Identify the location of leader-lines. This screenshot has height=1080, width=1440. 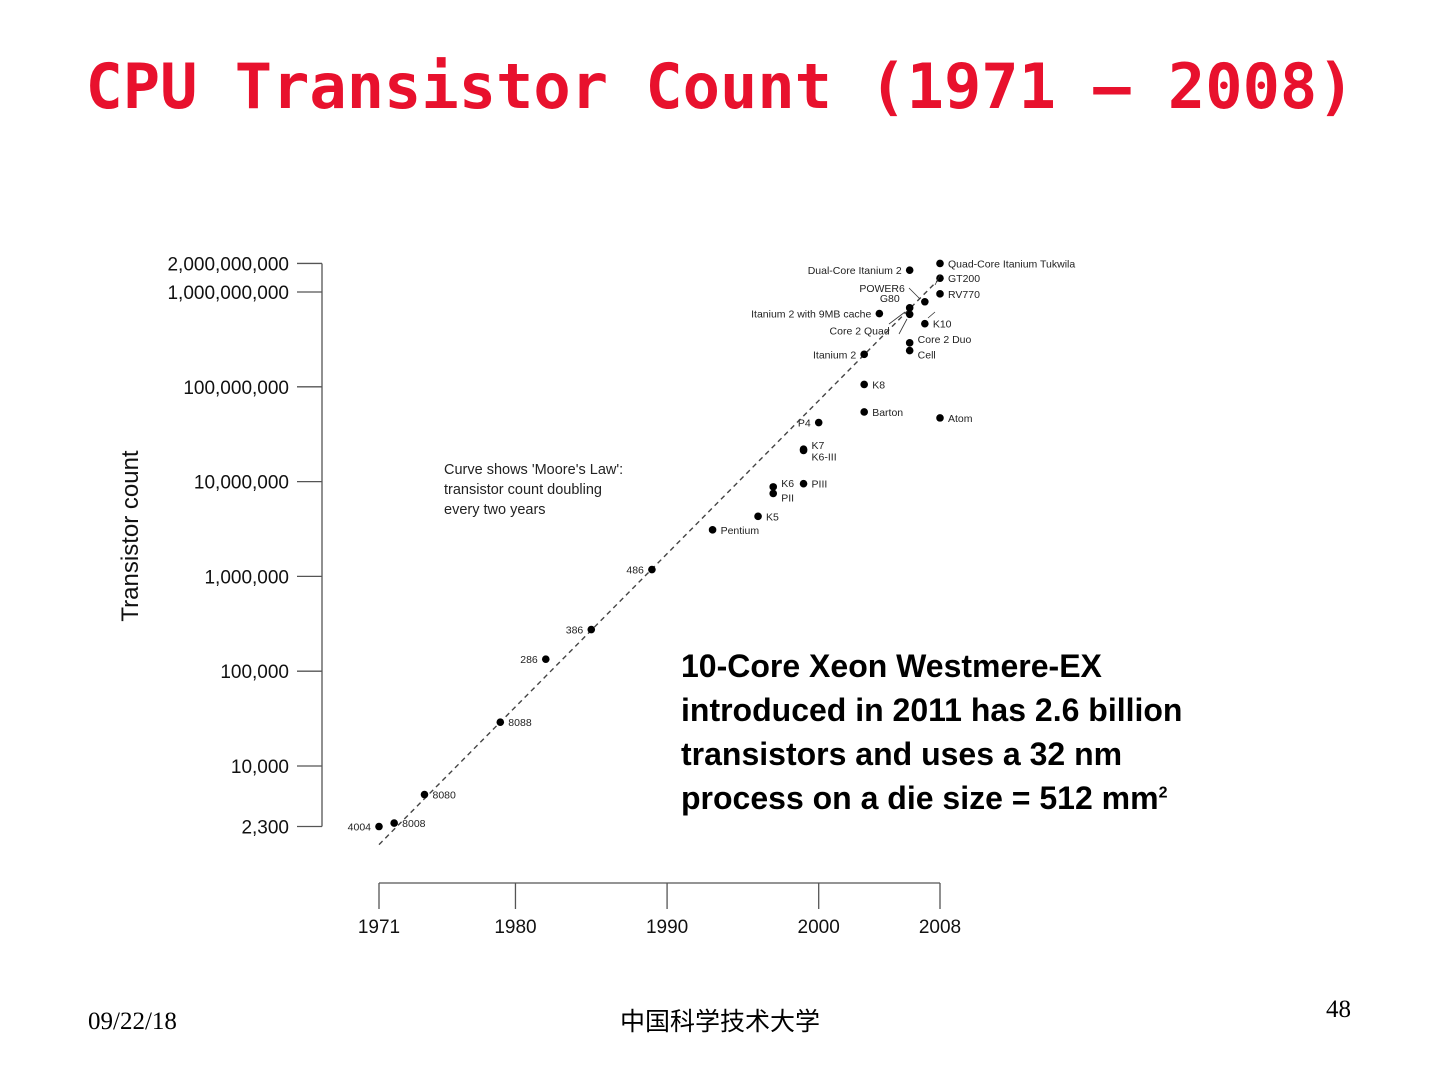
(914, 304).